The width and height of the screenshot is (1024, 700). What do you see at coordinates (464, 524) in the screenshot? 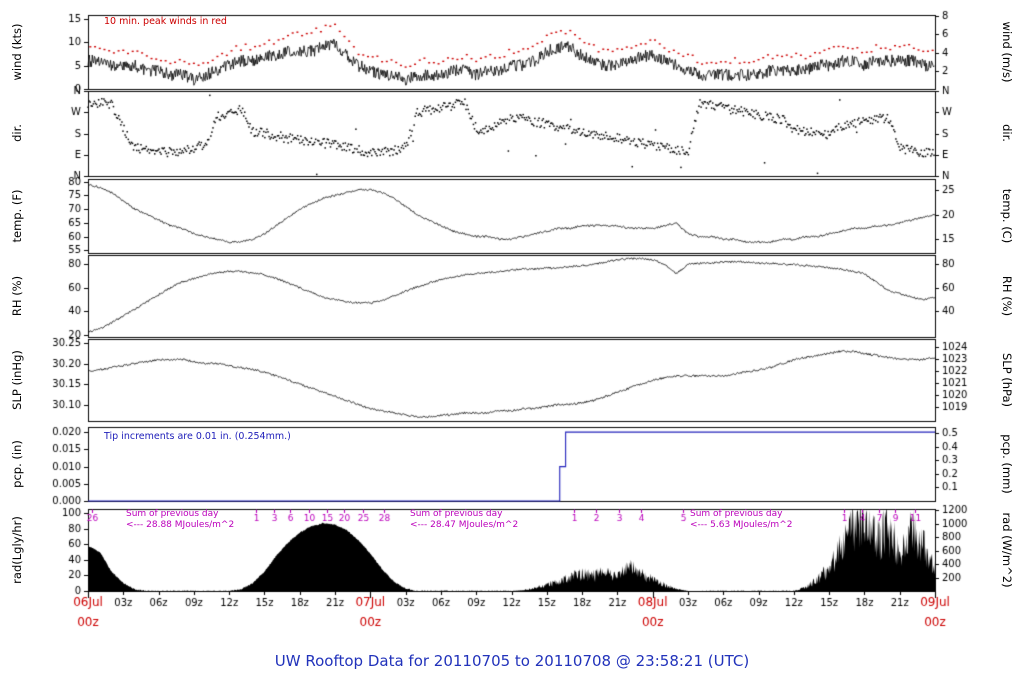
I see `rad-daily-sum-2-line2: <--- 28.47 MJoules/m^2` at bounding box center [464, 524].